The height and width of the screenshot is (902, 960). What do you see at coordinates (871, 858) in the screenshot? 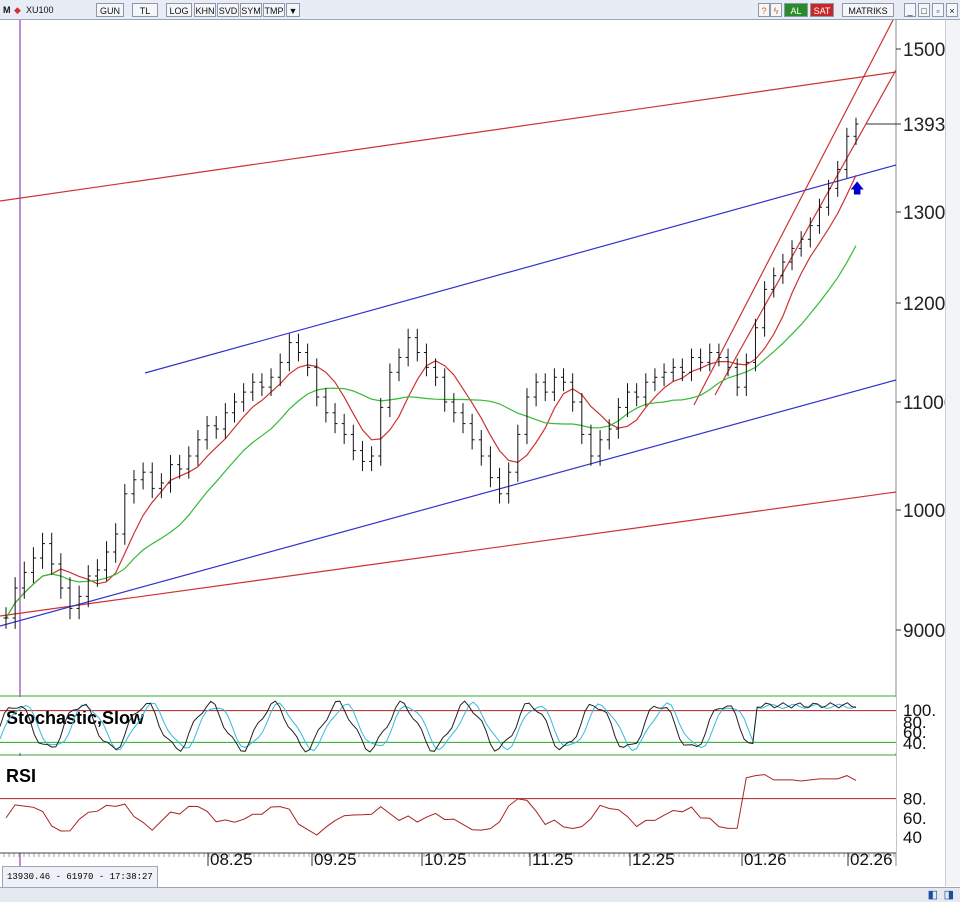
I see `date-tick-label: 02.26` at bounding box center [871, 858].